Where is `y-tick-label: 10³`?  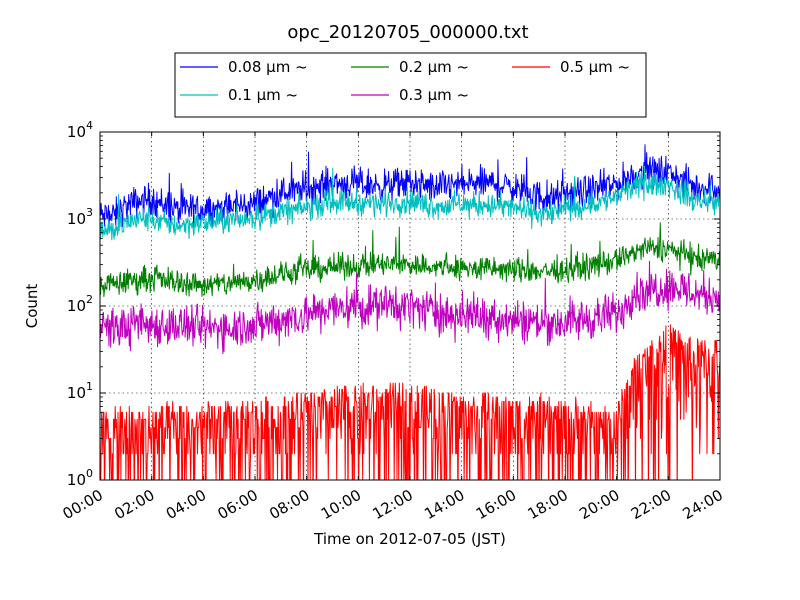
y-tick-label: 10³ is located at coordinates (80, 217).